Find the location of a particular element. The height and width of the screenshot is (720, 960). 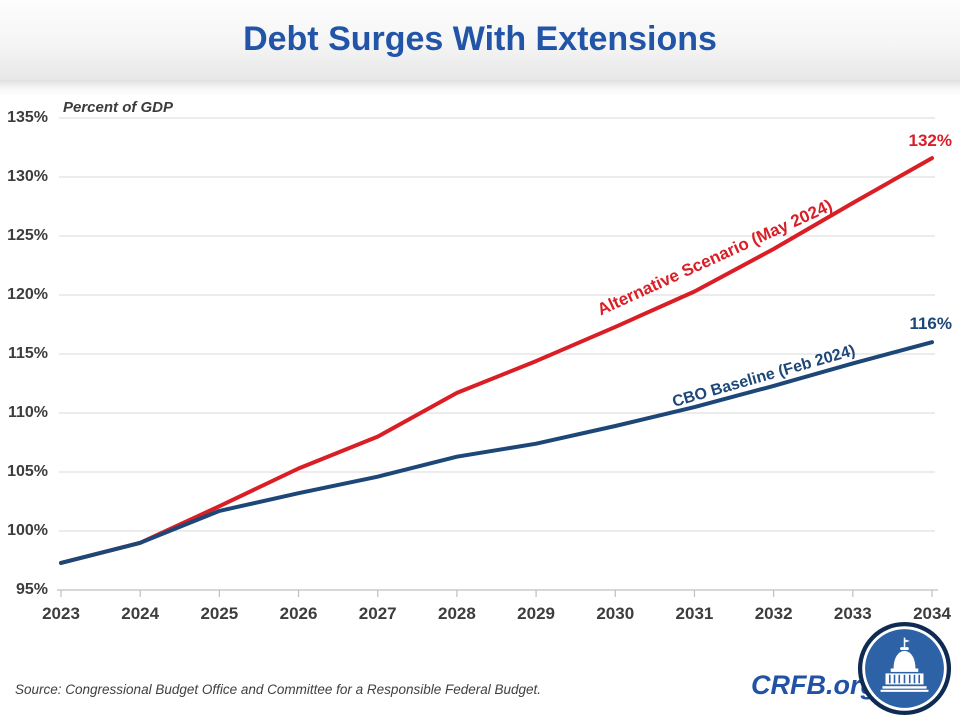

y-tick-label-105: 105% is located at coordinates (27, 471).